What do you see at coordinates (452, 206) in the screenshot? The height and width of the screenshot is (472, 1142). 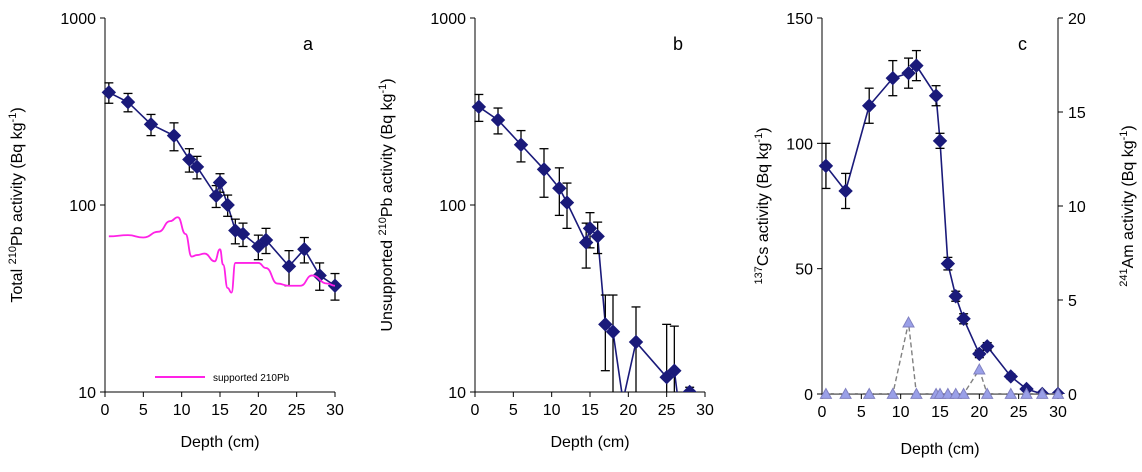 I see `y-tick-label-b: 100` at bounding box center [452, 206].